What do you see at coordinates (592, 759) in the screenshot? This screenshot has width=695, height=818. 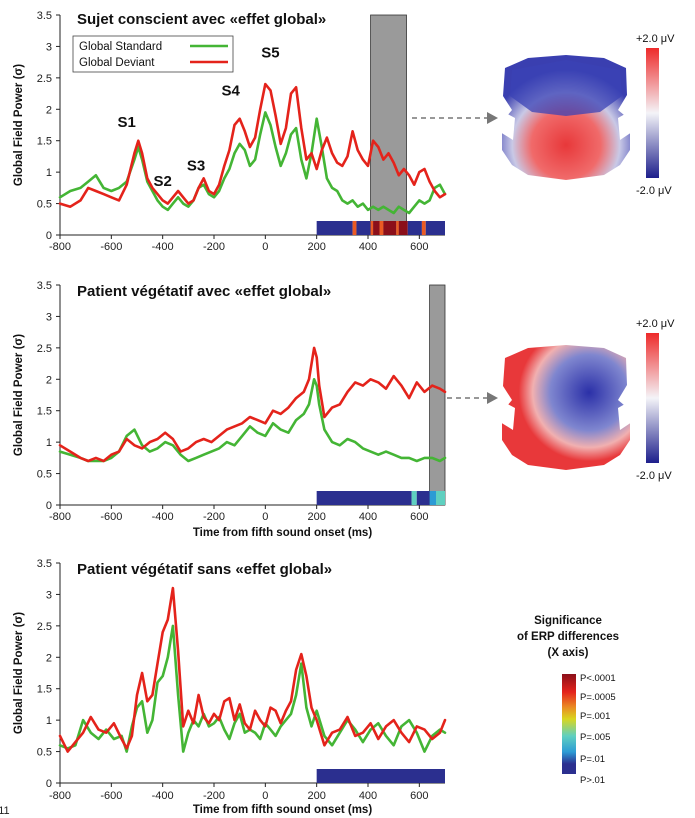 I see `significance-level-label: P=.01` at bounding box center [592, 759].